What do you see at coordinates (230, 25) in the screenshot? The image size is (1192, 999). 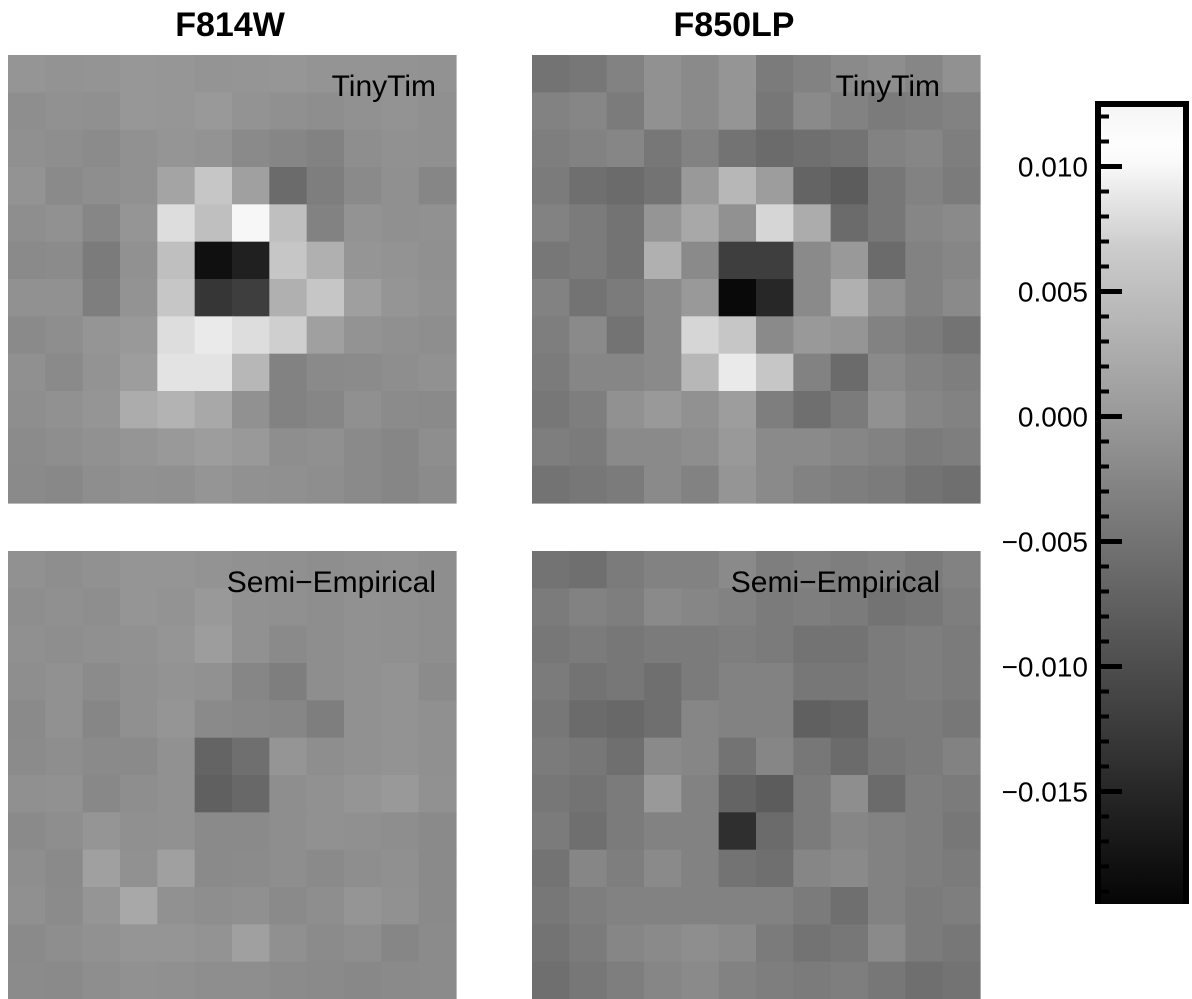 I see `column-title-f814w: F814W` at bounding box center [230, 25].